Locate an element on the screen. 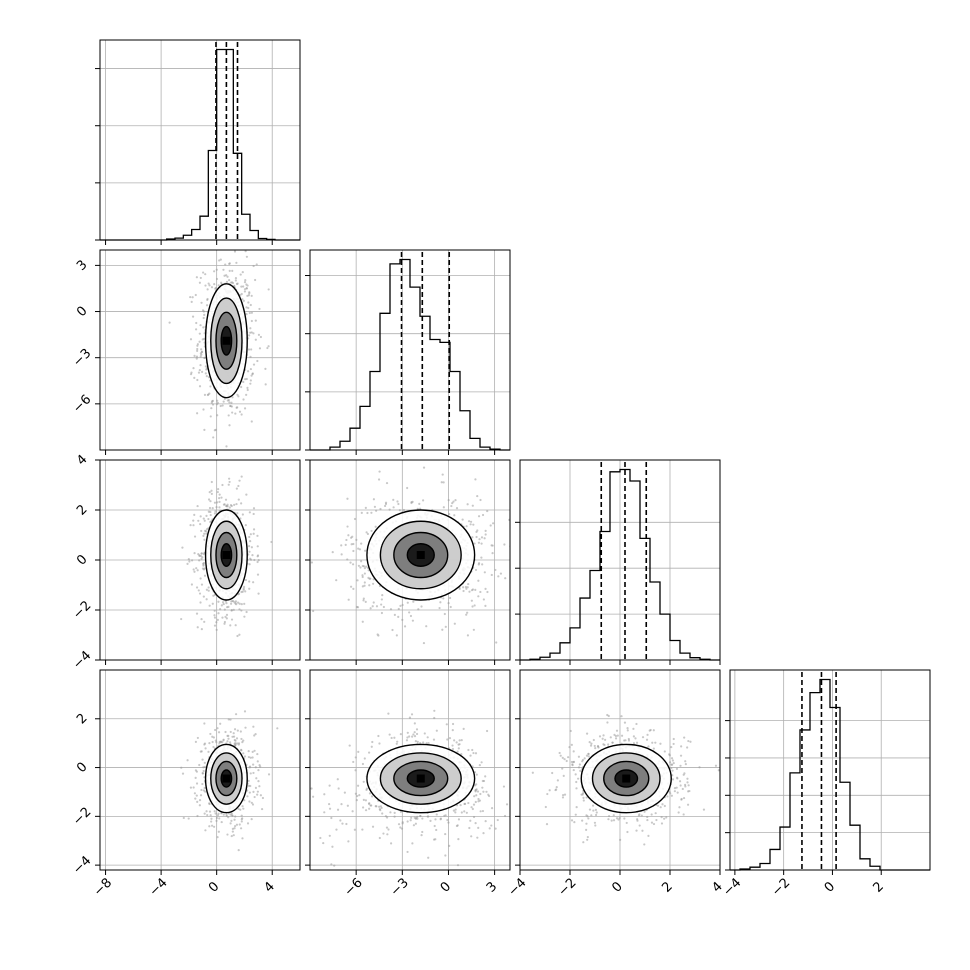  x-tick-label: −2 is located at coordinates (567, 887).